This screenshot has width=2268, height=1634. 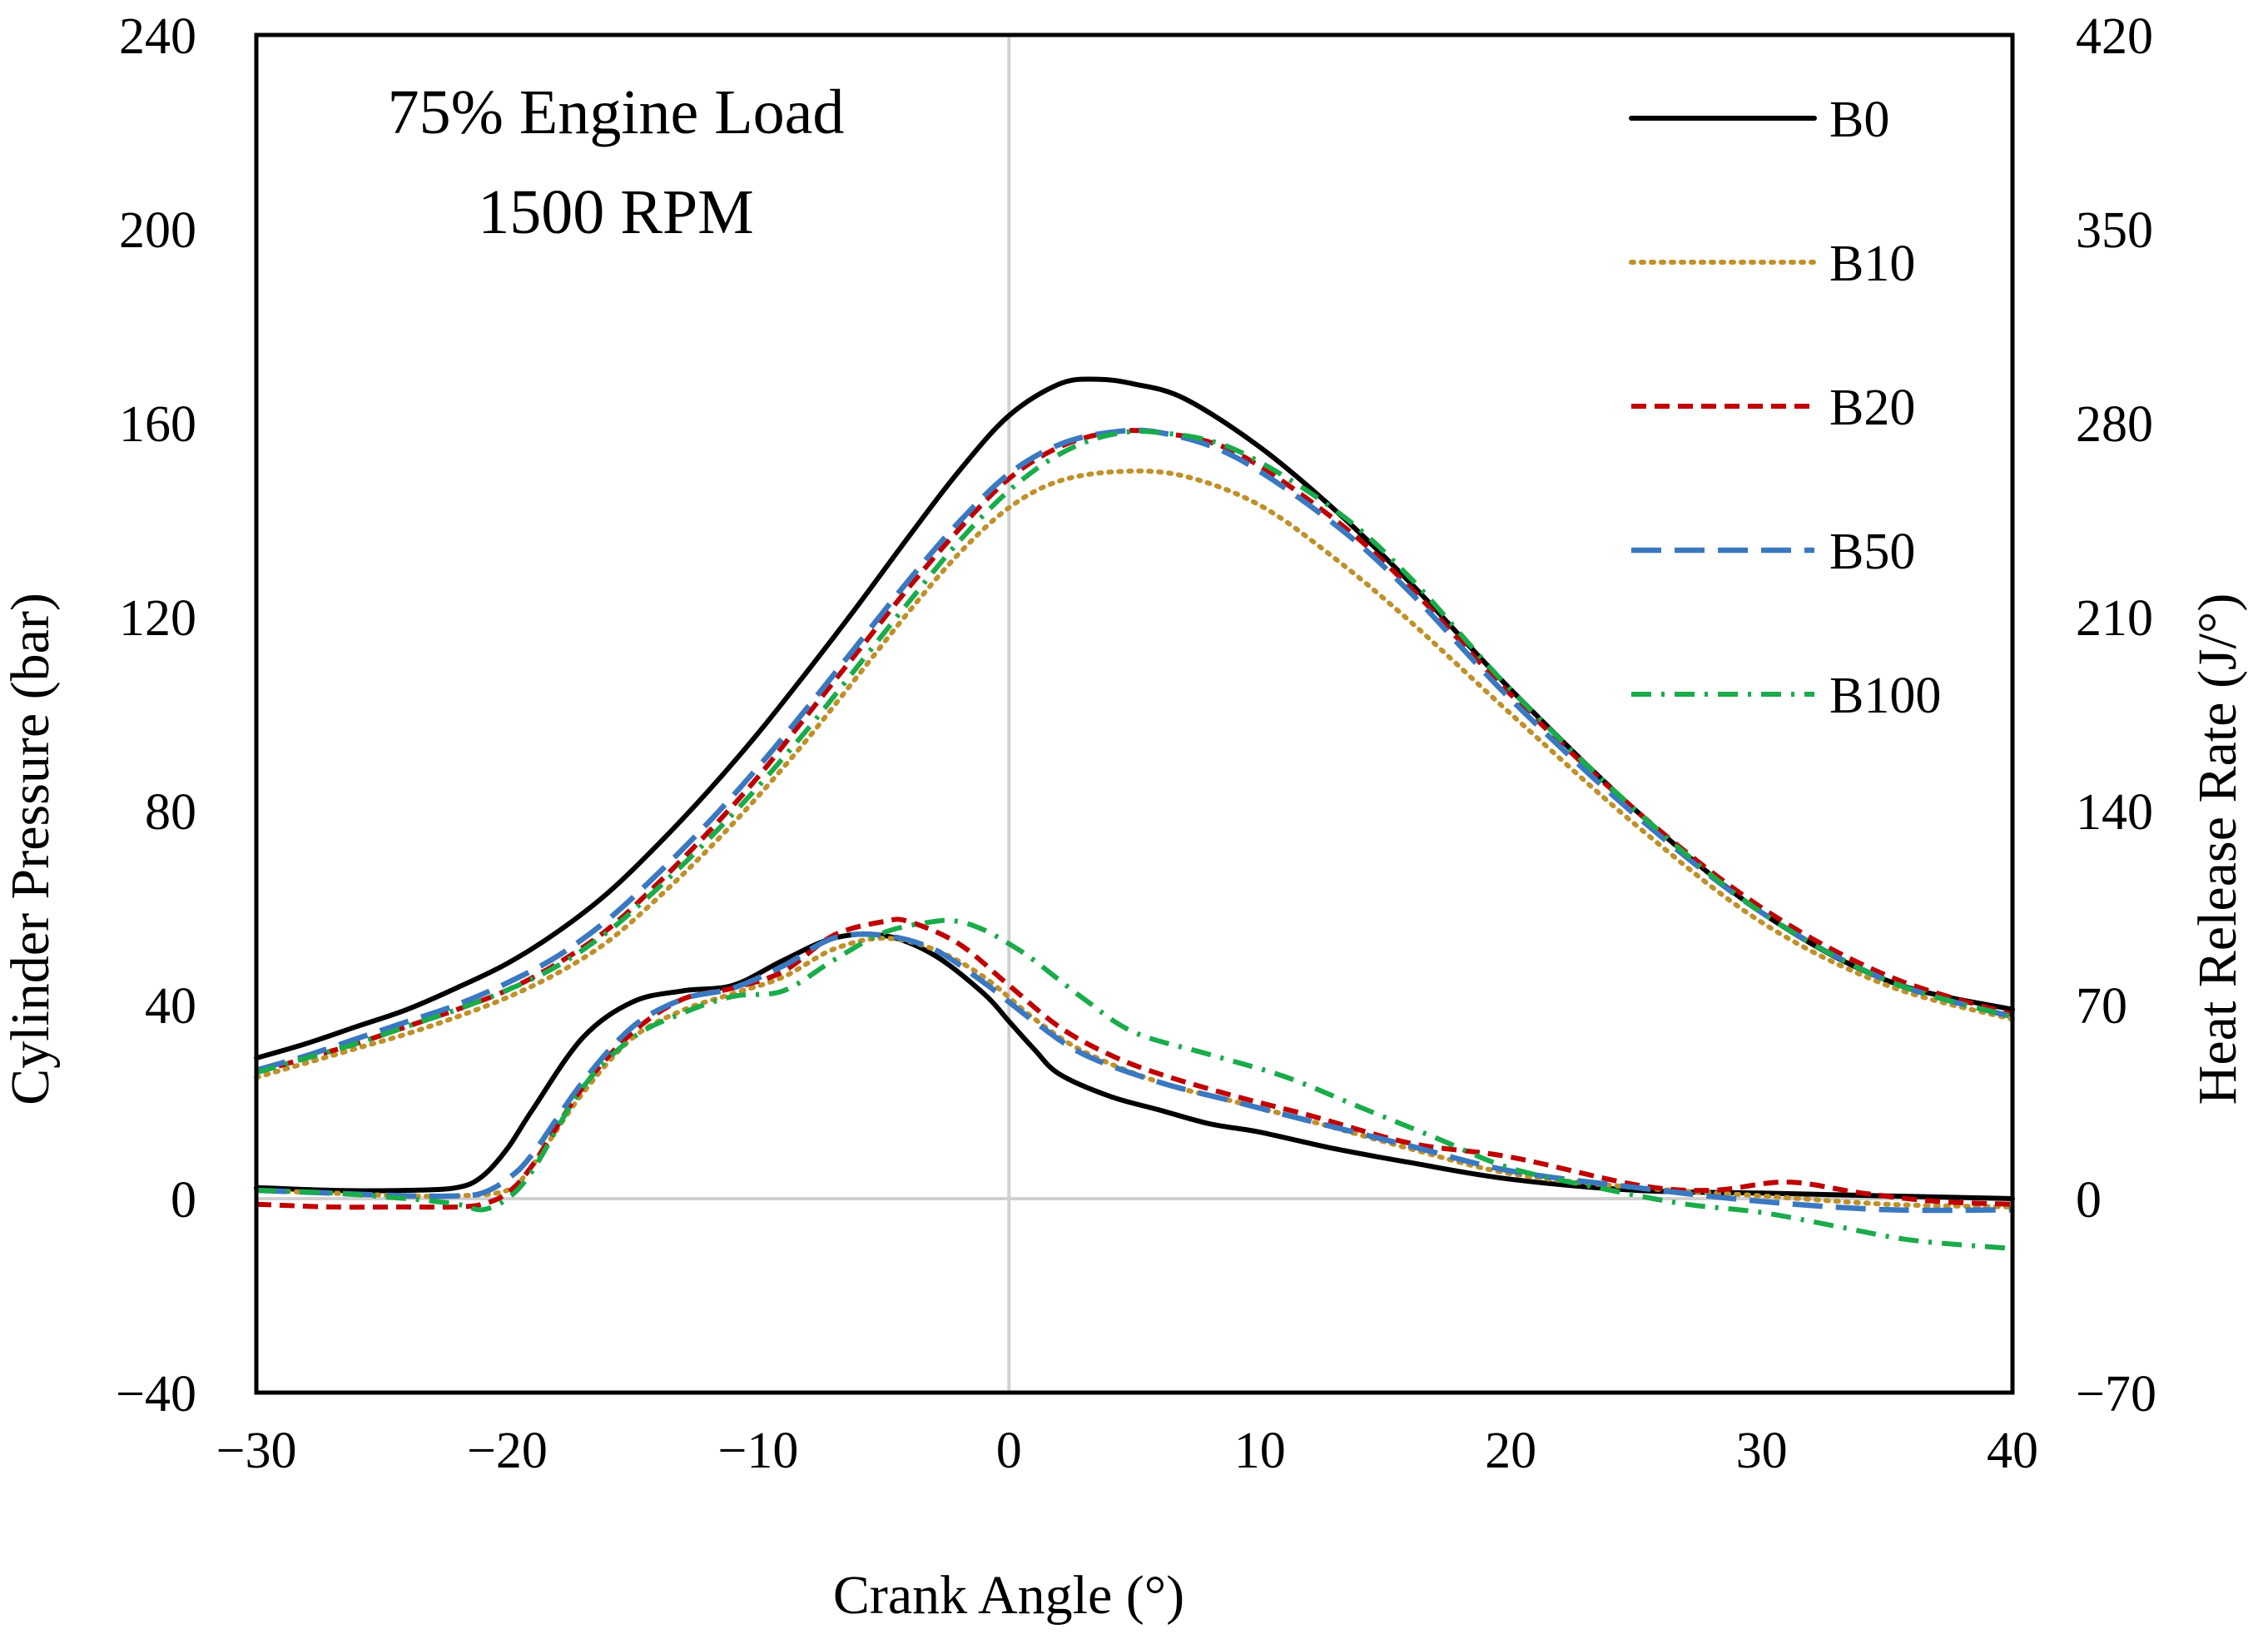 I want to click on x-tick-label: 40, so click(x=2012, y=1451).